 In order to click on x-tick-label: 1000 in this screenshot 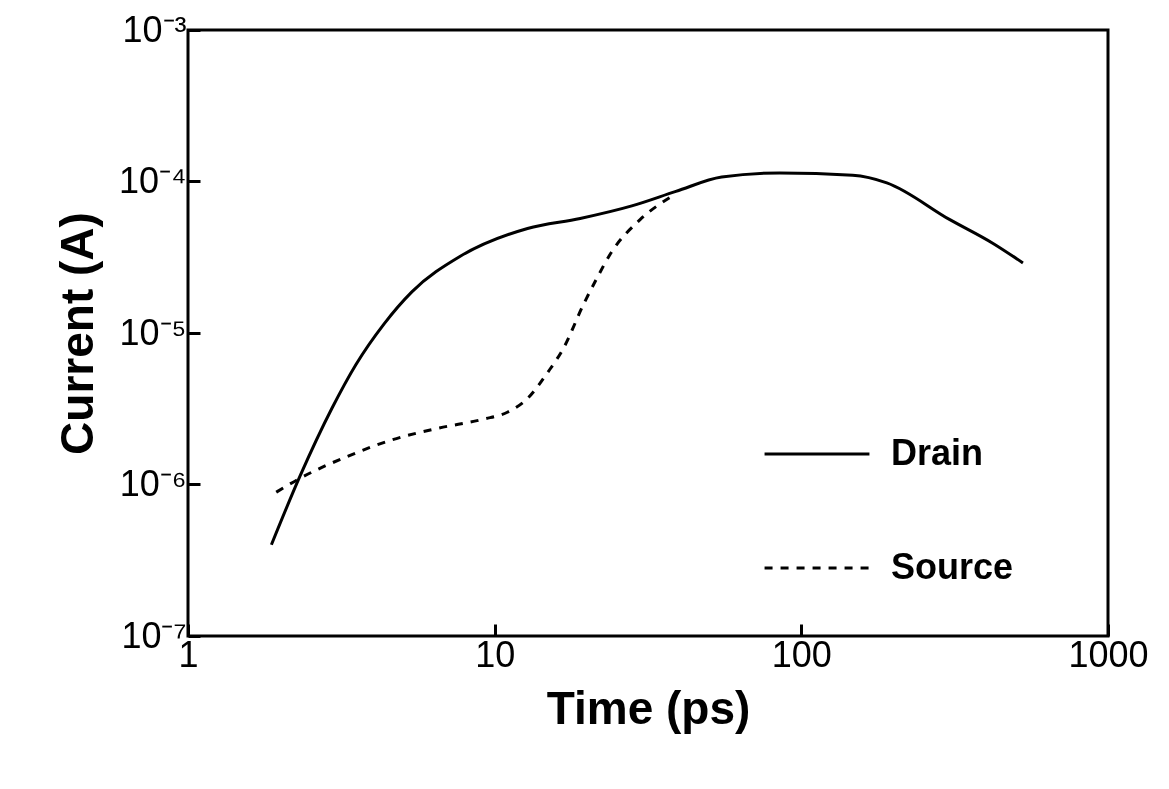, I will do `click(1108, 654)`.